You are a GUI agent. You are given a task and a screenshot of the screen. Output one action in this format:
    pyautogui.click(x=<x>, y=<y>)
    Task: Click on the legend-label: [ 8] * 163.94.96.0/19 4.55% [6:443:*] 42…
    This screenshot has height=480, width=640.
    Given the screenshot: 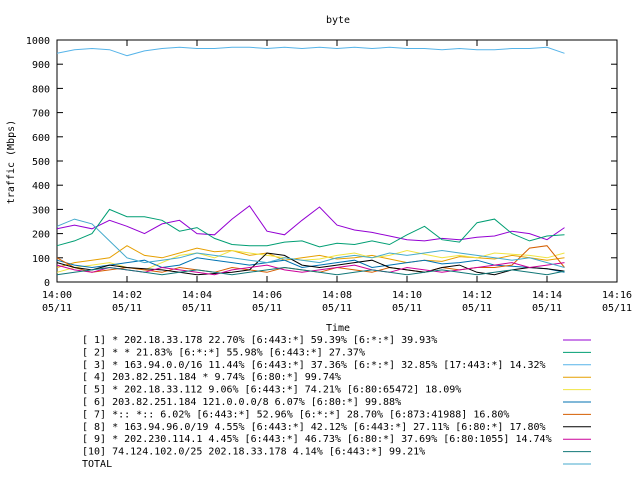 What is the action you would take?
    pyautogui.click(x=314, y=427)
    